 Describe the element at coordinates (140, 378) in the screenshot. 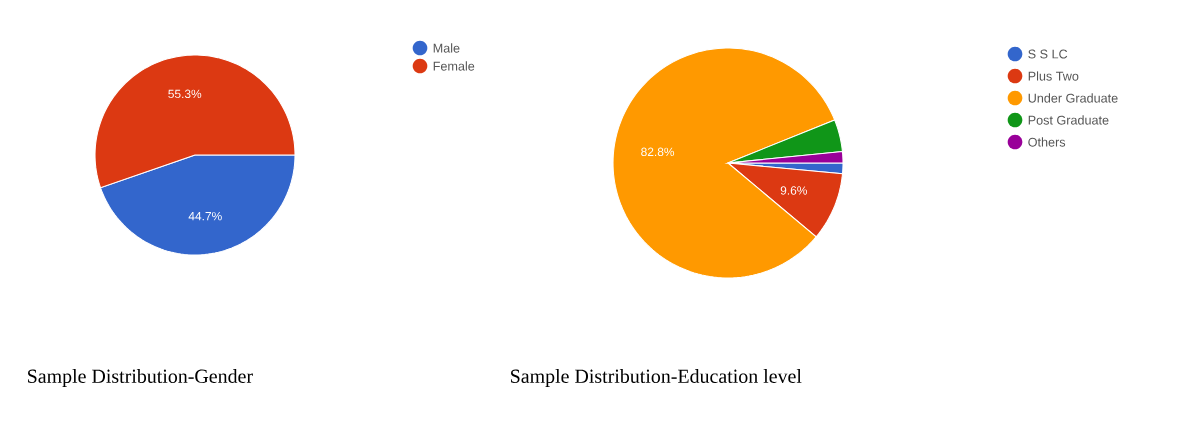

I see `text: Sample Distribution-Gender` at that location.